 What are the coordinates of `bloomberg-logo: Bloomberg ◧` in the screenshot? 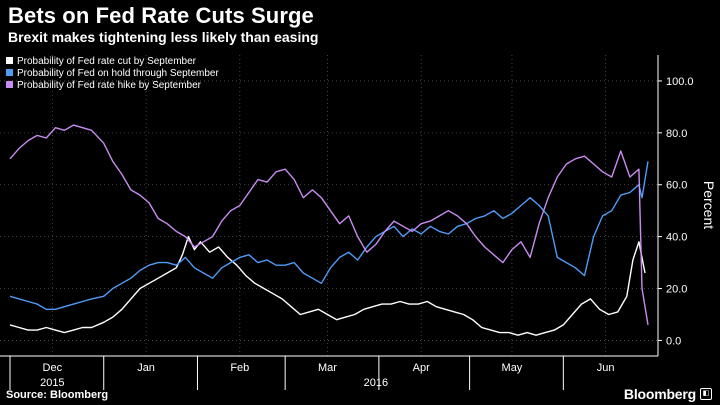 It's located at (668, 394).